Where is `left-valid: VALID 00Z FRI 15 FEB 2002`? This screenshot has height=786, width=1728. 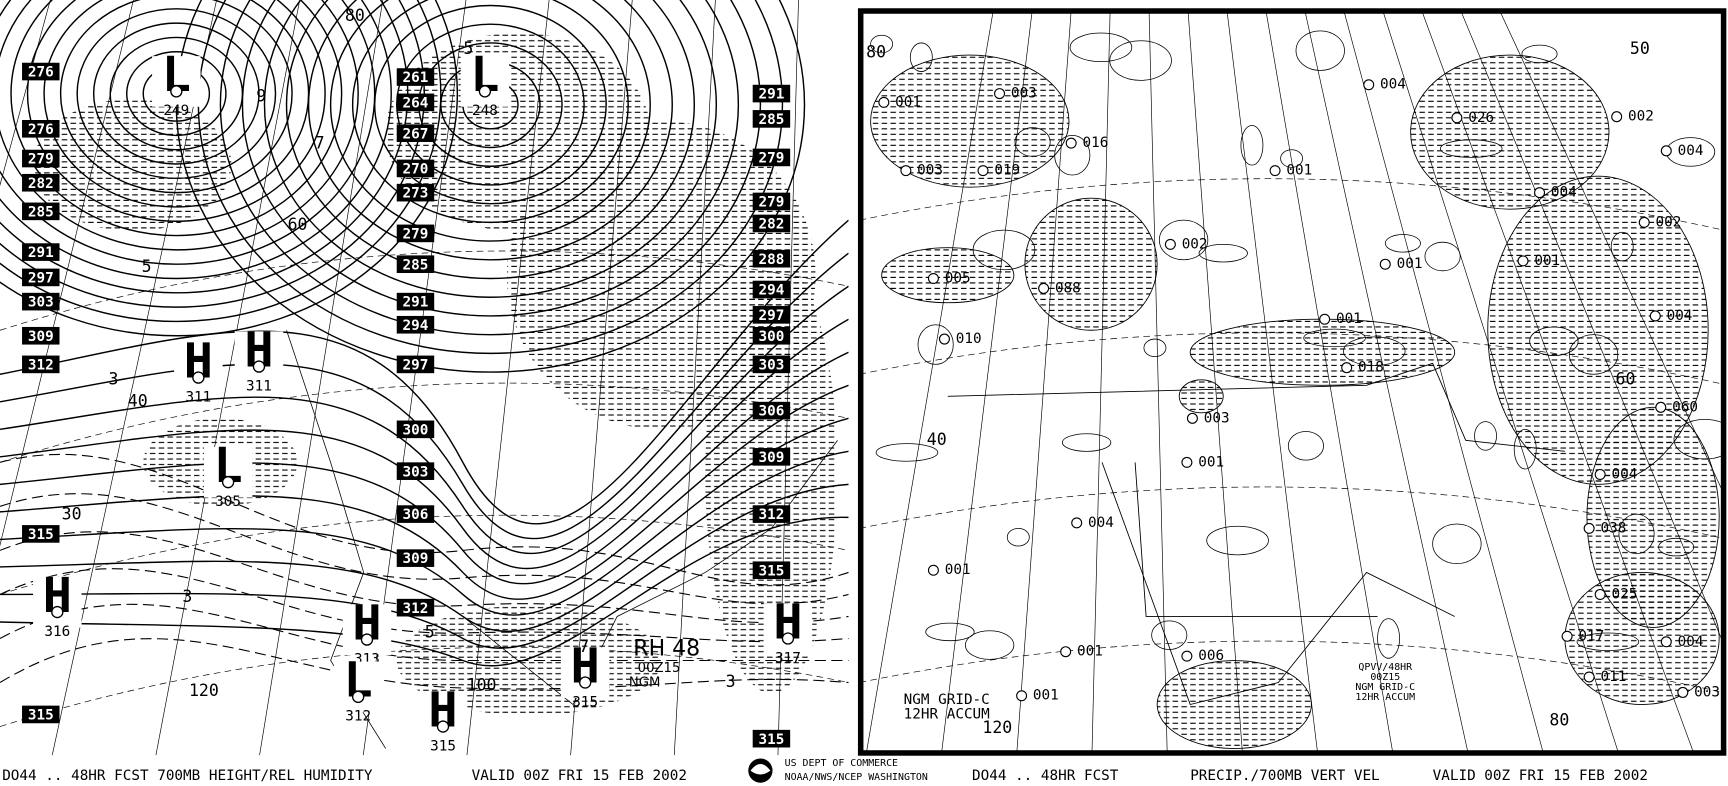
left-valid: VALID 00Z FRI 15 FEB 2002 is located at coordinates (579, 776).